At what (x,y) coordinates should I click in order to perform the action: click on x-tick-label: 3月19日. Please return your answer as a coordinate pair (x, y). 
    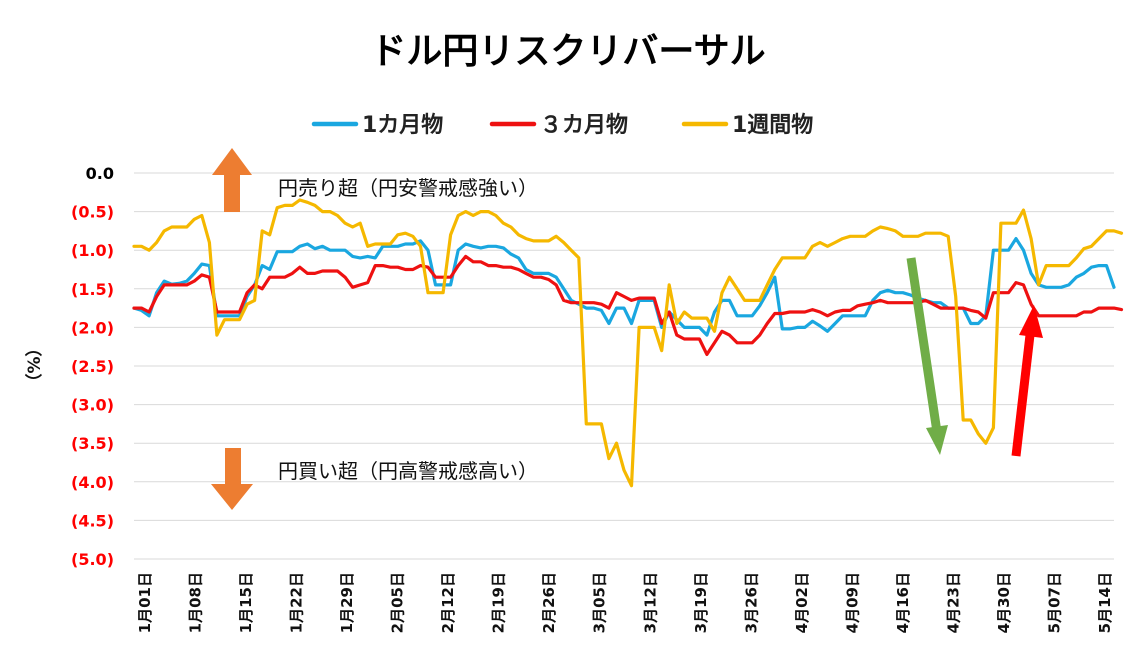
    Looking at the image, I should click on (701, 602).